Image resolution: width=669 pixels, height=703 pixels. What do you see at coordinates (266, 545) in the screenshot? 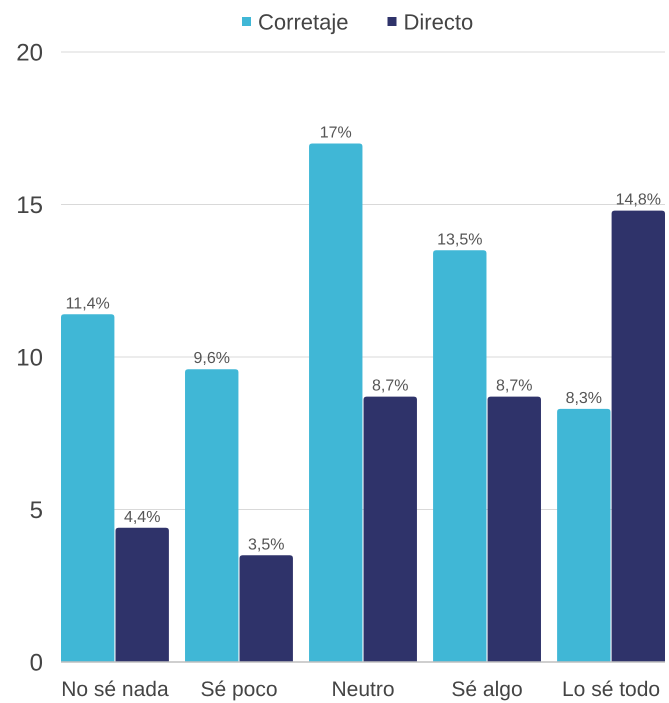
I see `data-label: 3,5%` at bounding box center [266, 545].